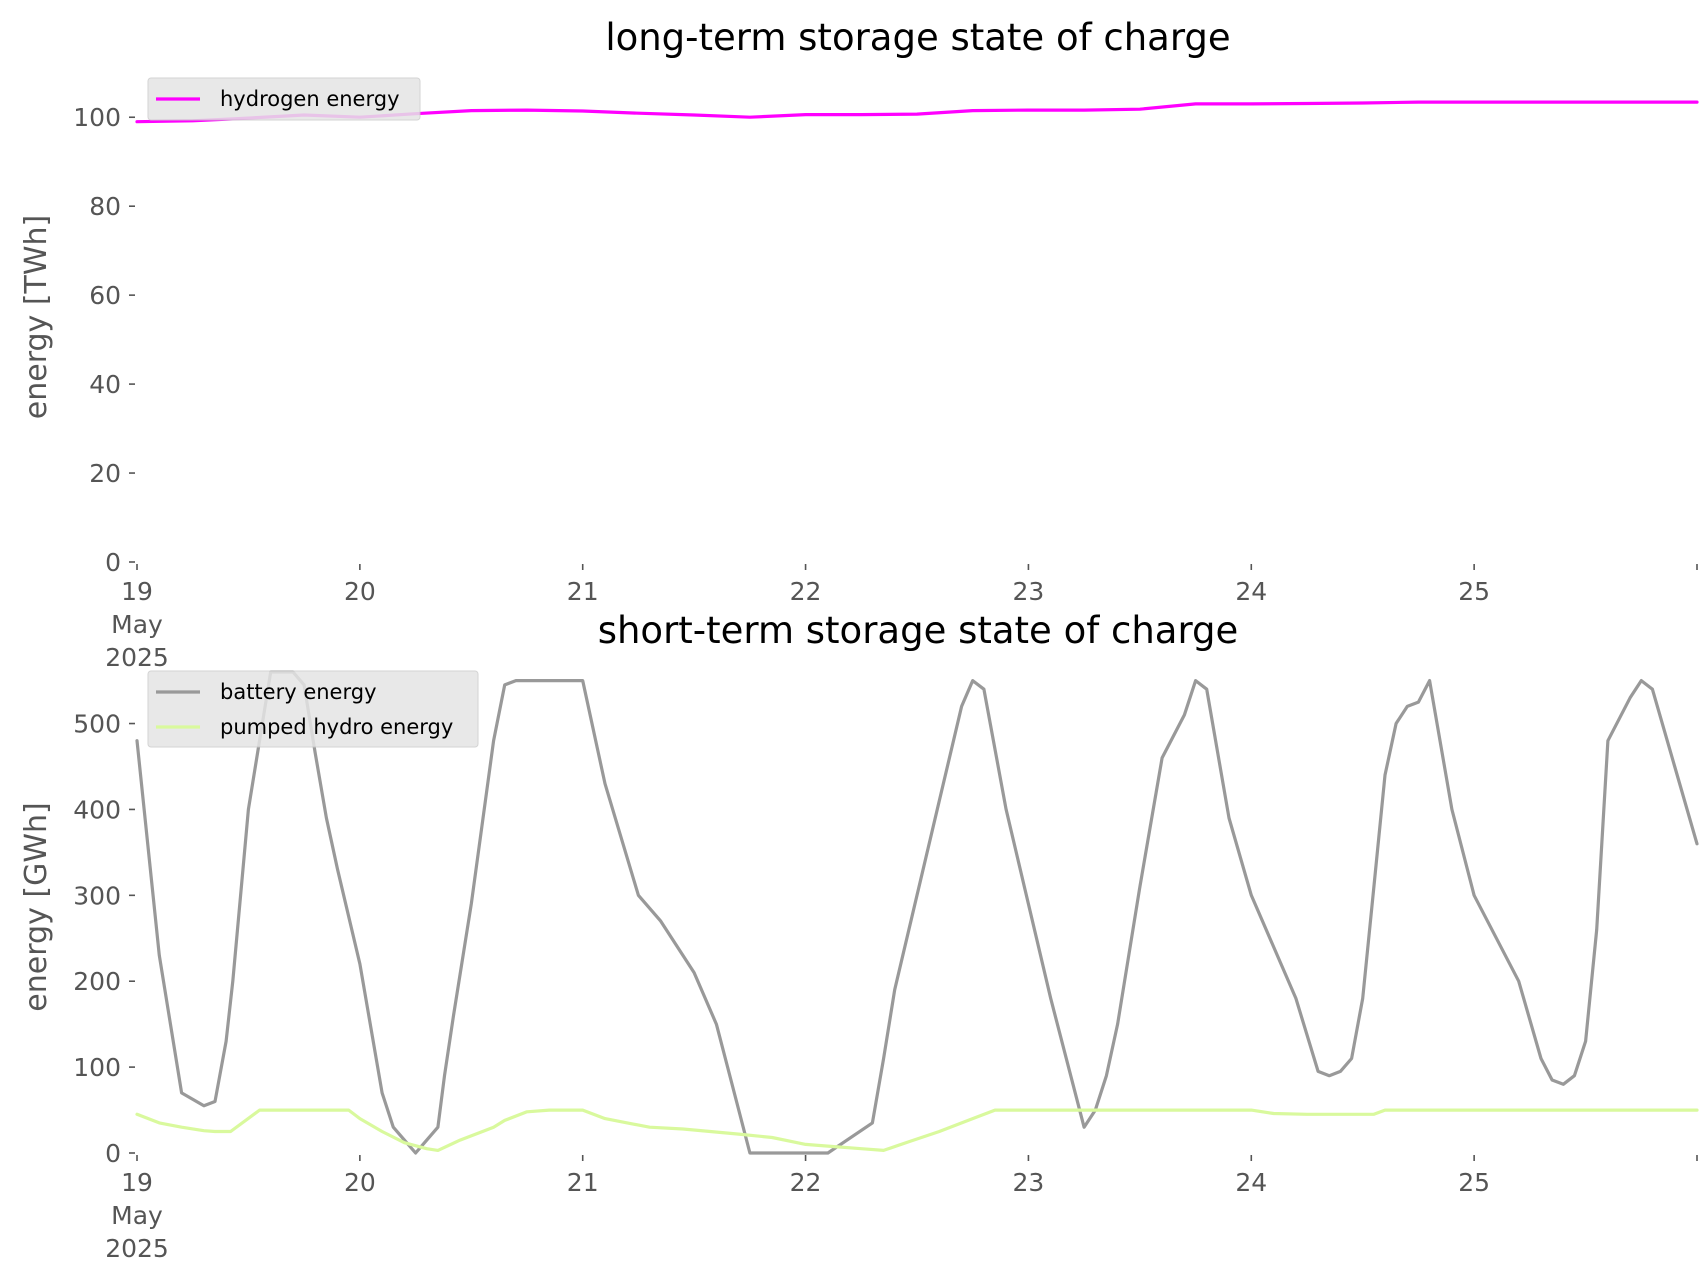 This screenshot has height=1277, width=1706. I want to click on y-axis-label-twh: energy [TWh], so click(36, 317).